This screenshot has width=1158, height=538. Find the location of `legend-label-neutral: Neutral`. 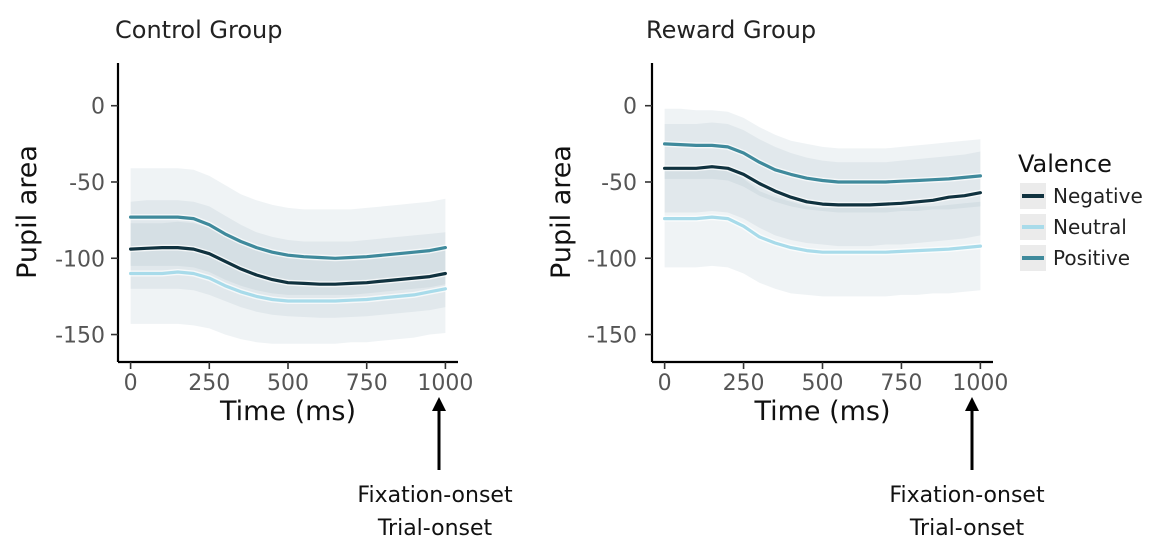

legend-label-neutral: Neutral is located at coordinates (1090, 227).